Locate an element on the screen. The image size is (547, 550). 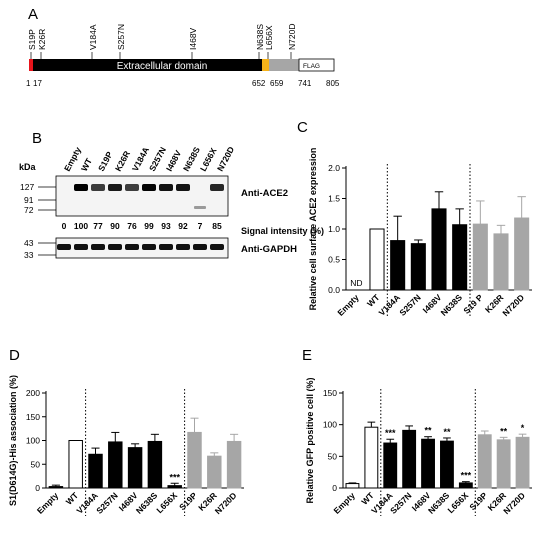
x-tick-label: S19 P is located at coordinates (473, 304).